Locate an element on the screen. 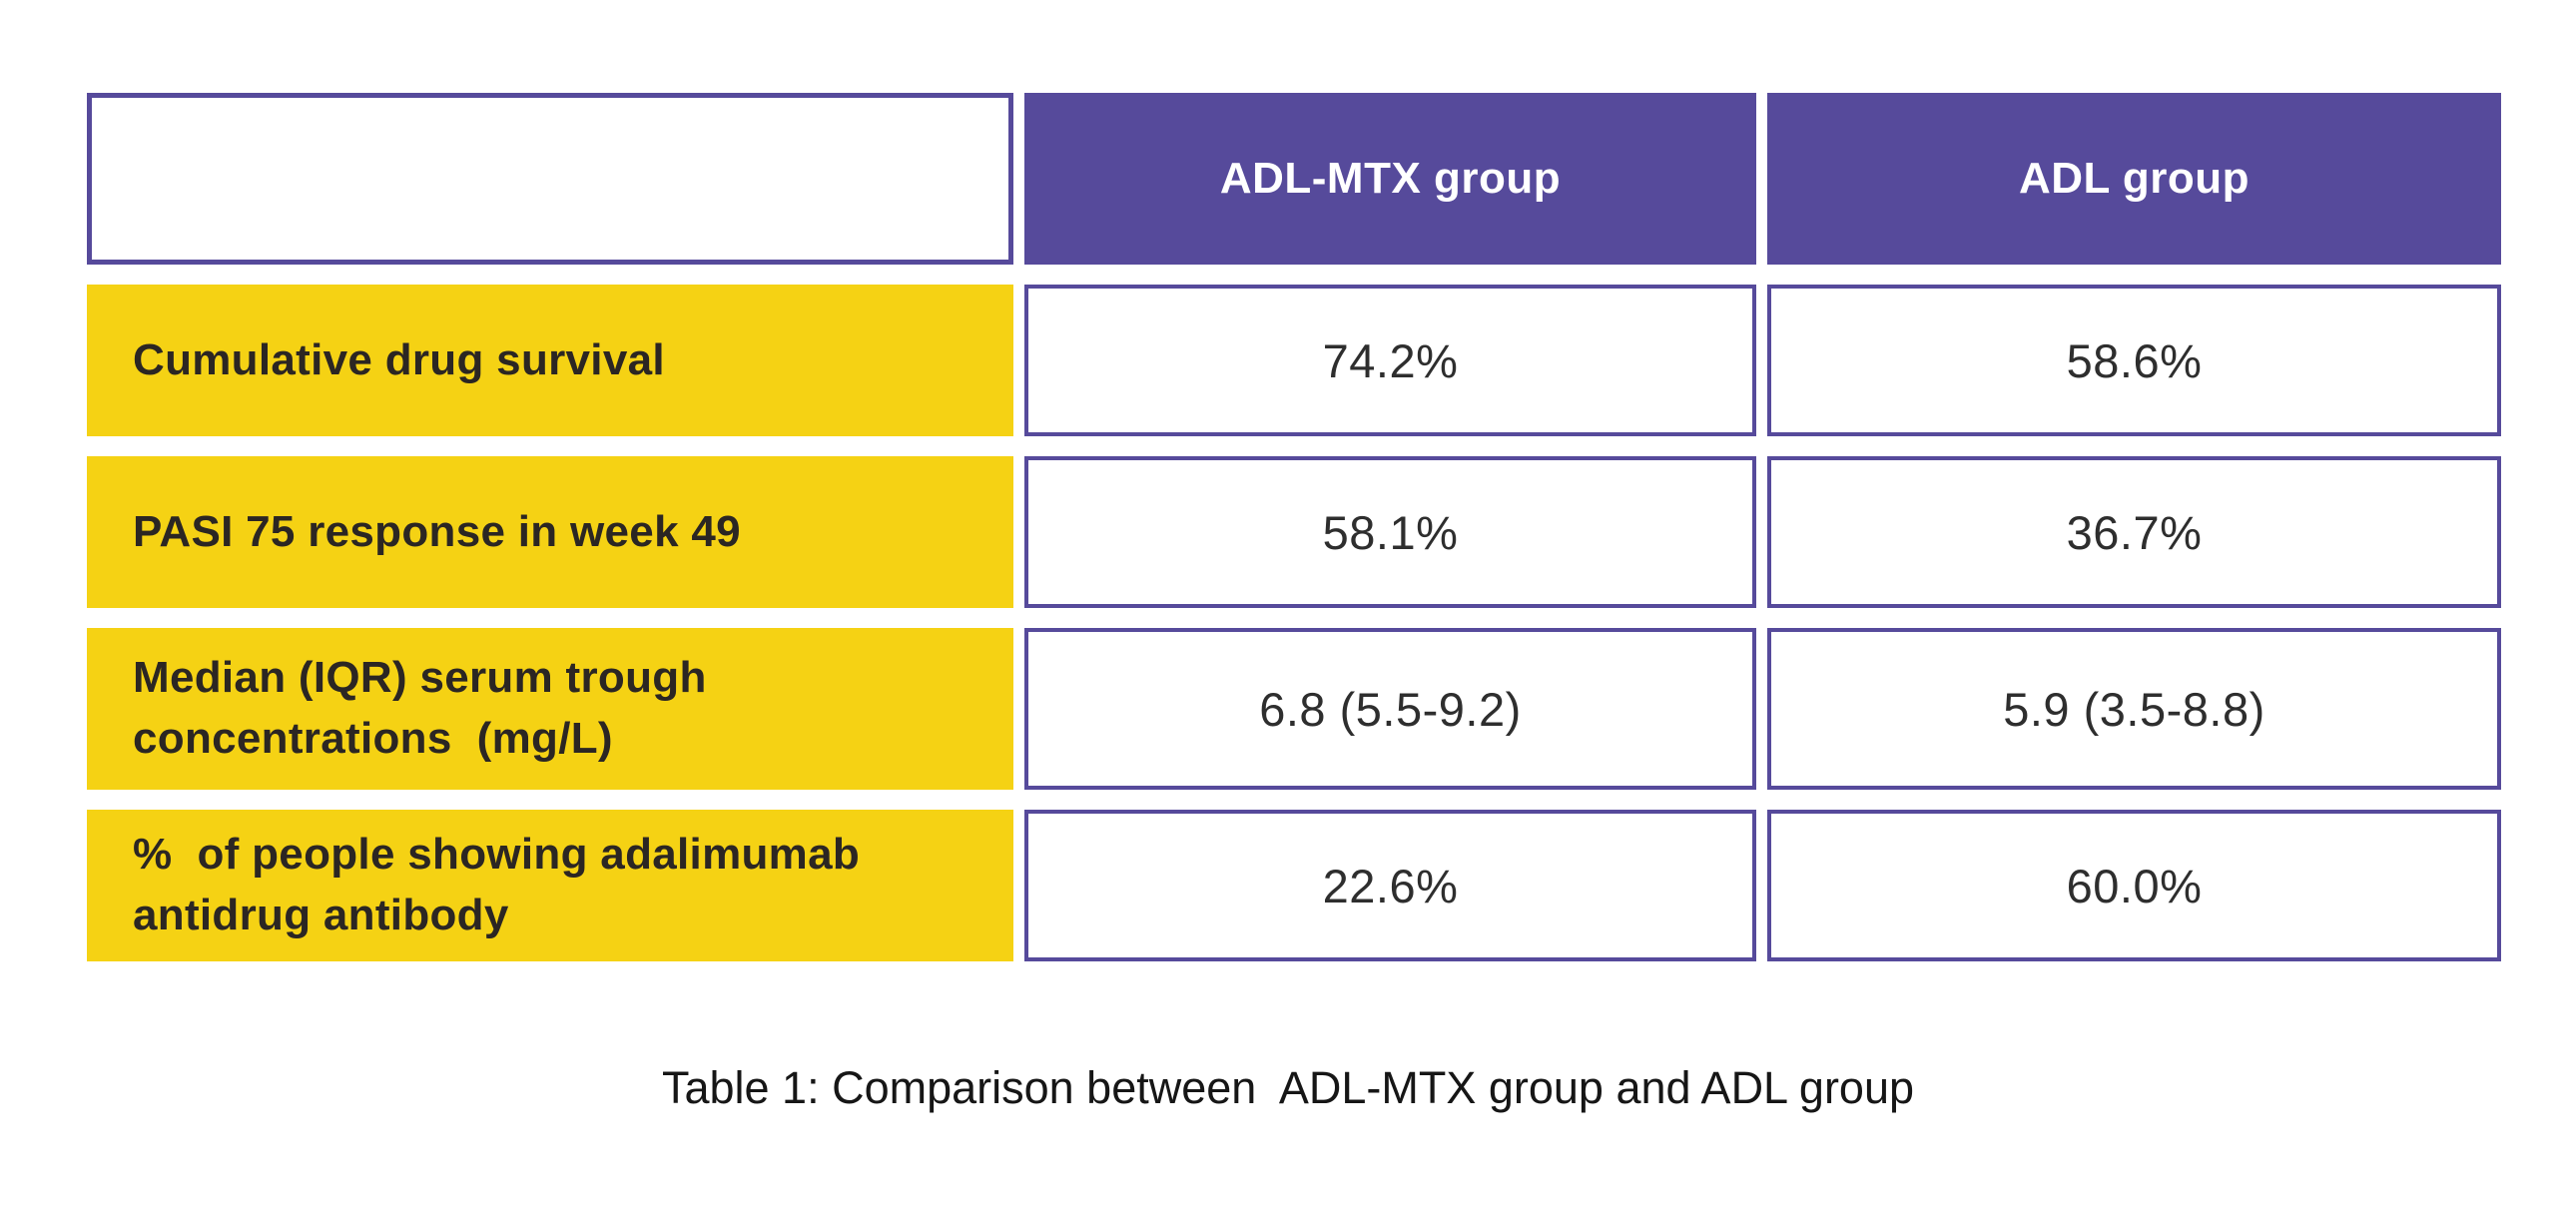  value-cell: 5.9 (3.5-8.8) is located at coordinates (2134, 709).